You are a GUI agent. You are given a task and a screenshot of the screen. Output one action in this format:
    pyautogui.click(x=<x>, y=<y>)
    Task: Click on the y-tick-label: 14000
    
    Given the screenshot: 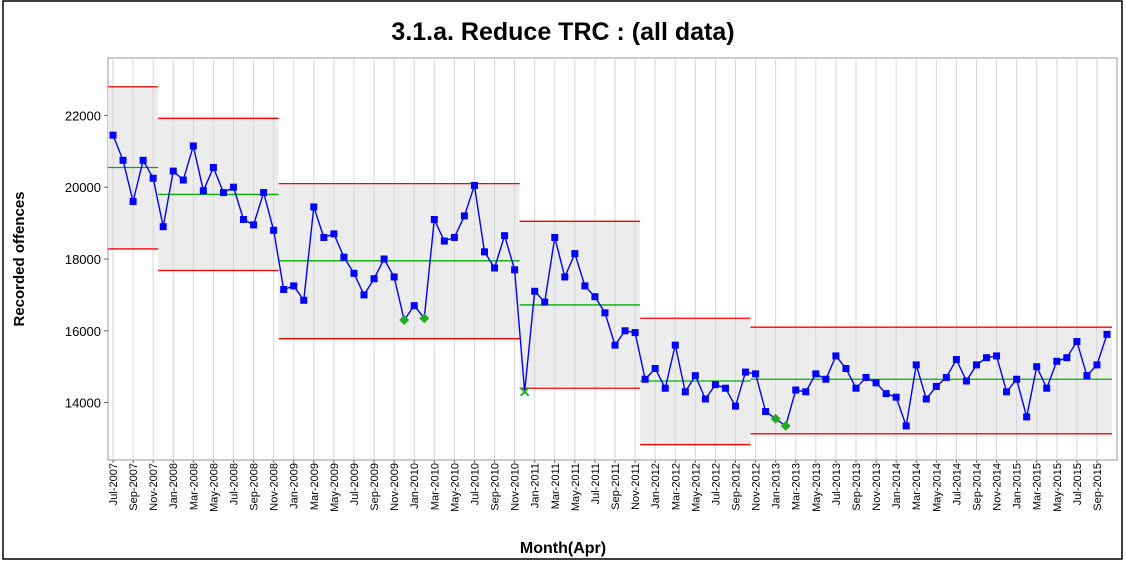 What is the action you would take?
    pyautogui.click(x=83, y=403)
    